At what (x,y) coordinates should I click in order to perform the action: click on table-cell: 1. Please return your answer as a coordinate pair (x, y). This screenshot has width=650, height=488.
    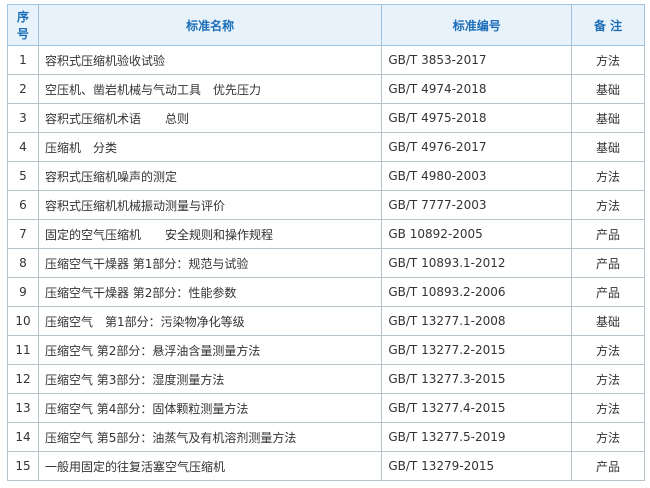
    Looking at the image, I should click on (23, 60).